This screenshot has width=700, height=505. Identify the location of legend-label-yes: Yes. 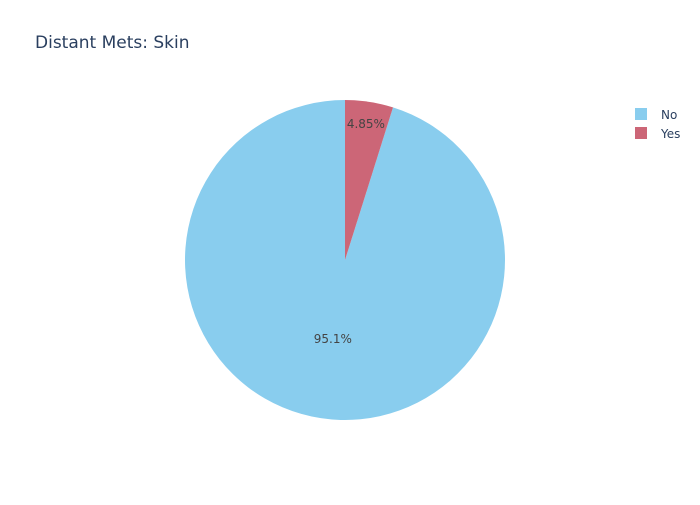
(670, 134).